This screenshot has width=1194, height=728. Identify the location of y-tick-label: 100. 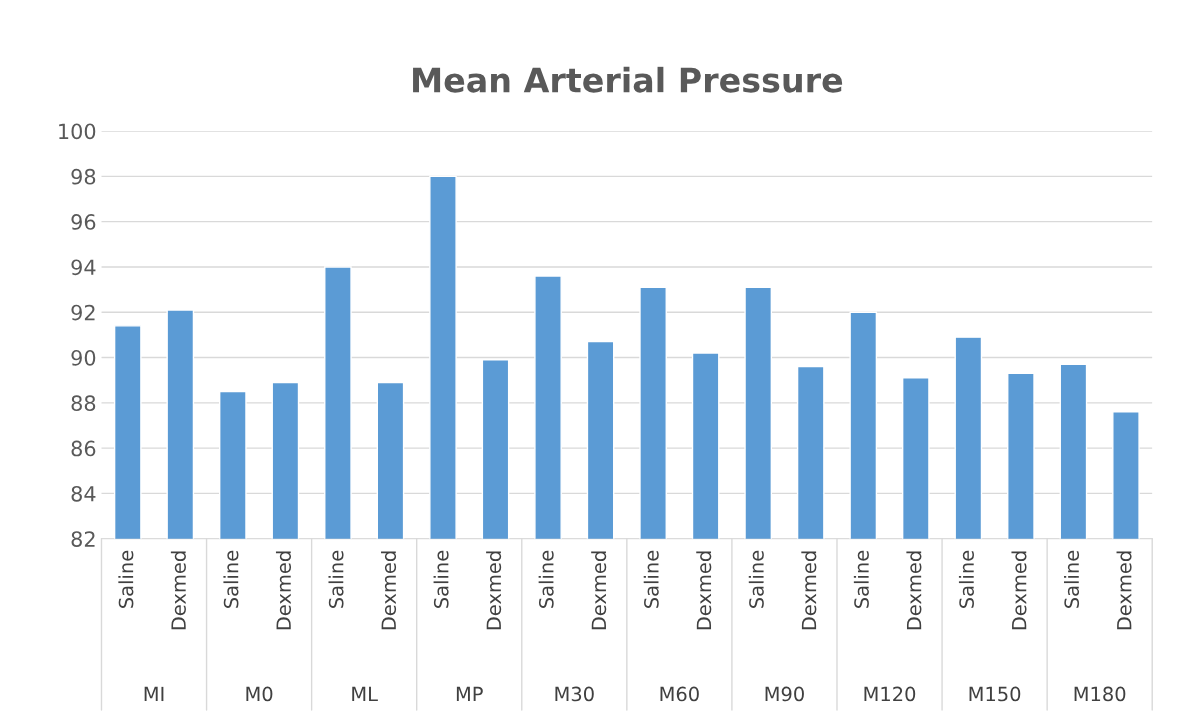
(77, 131).